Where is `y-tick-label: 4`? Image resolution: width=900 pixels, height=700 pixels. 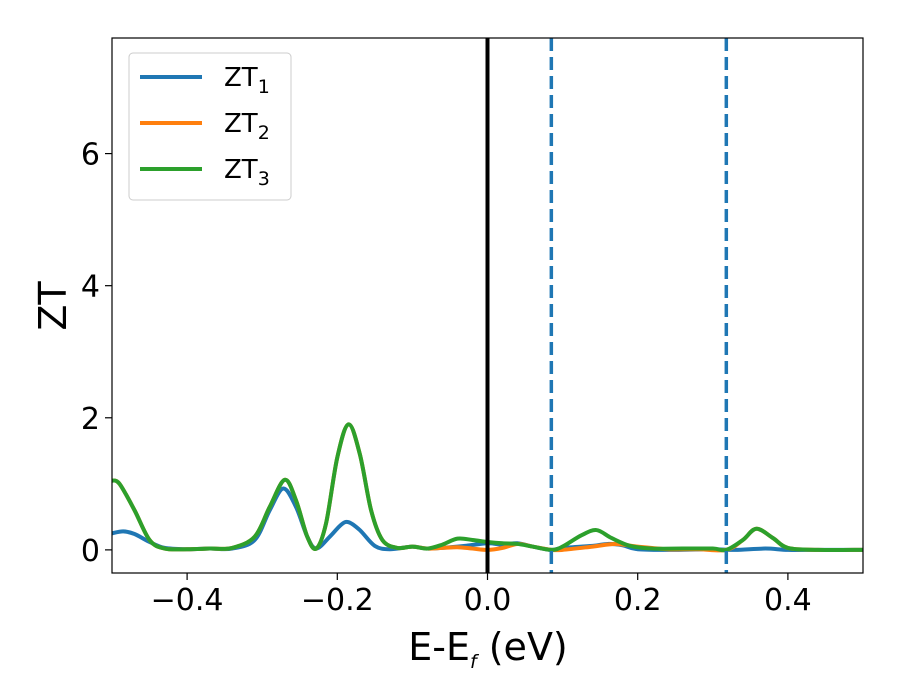
y-tick-label: 4 is located at coordinates (90, 287).